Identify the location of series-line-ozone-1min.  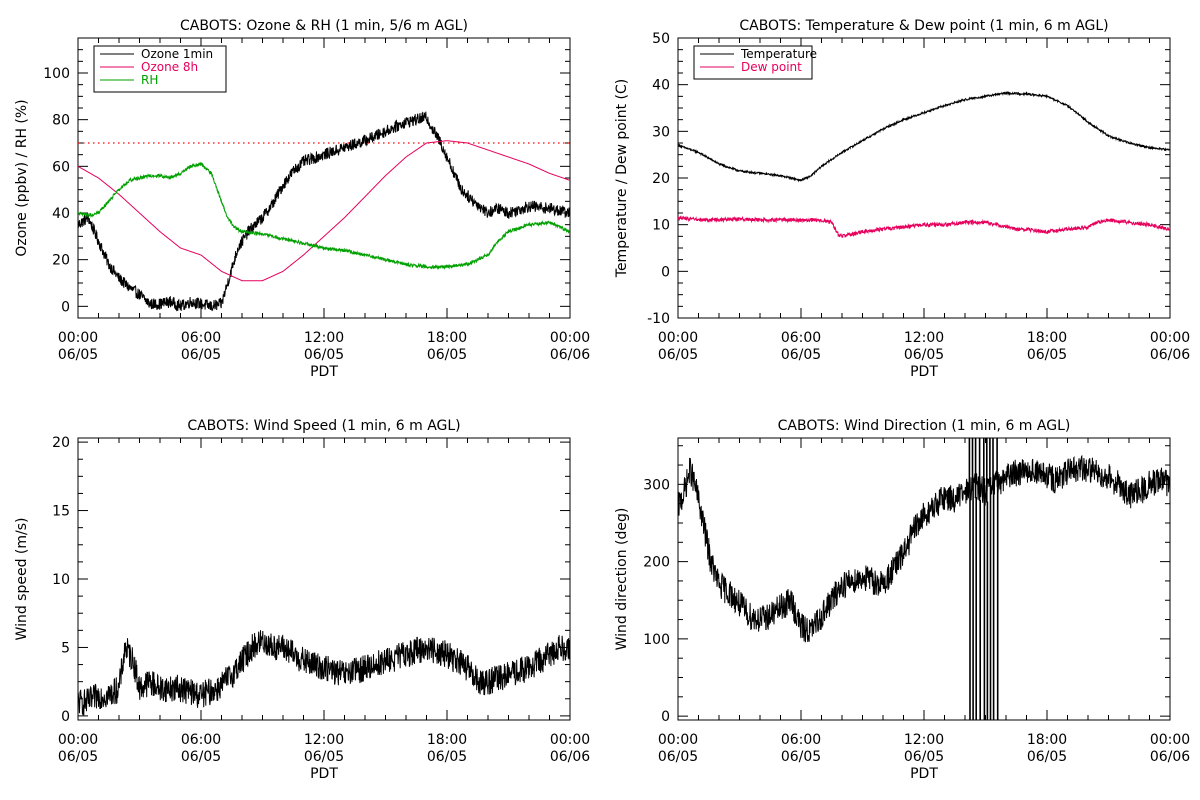
(324, 211).